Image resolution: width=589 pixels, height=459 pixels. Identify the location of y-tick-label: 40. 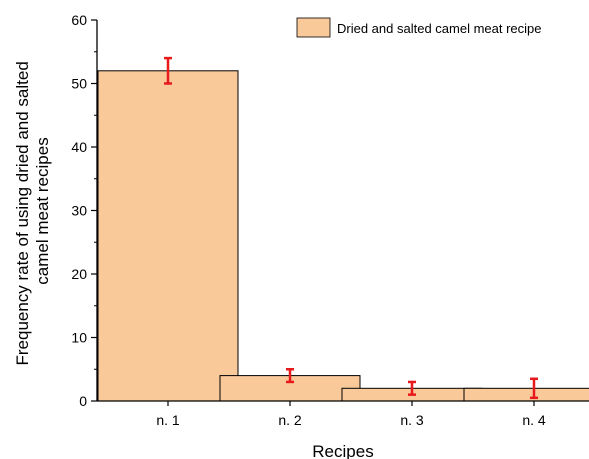
(79, 147).